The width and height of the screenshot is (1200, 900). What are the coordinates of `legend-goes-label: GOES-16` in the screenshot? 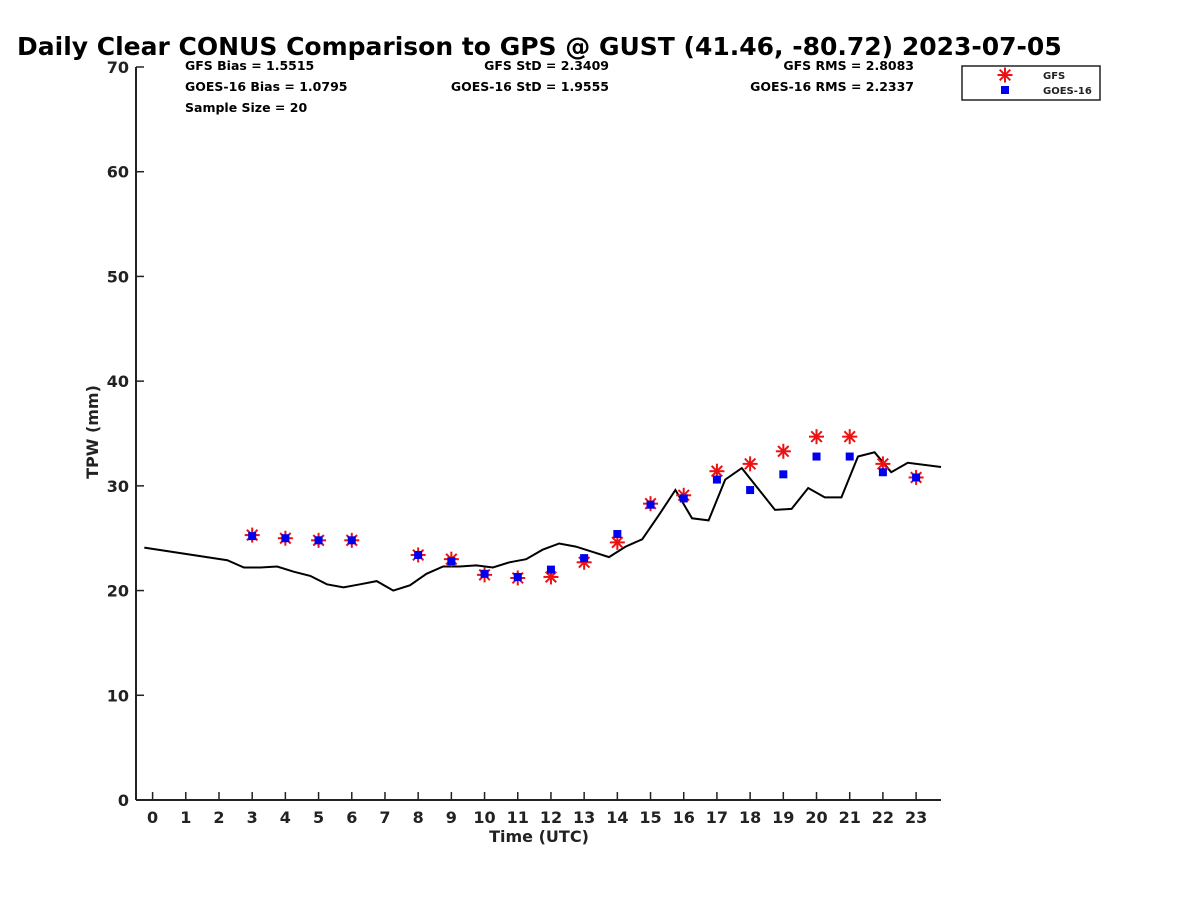 It's located at (1067, 91).